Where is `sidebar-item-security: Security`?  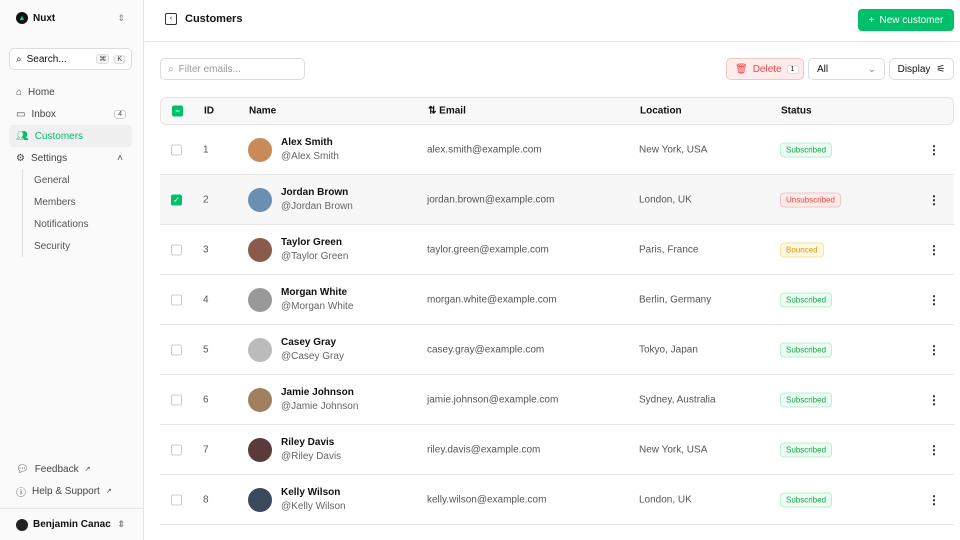 sidebar-item-security: Security is located at coordinates (52, 246).